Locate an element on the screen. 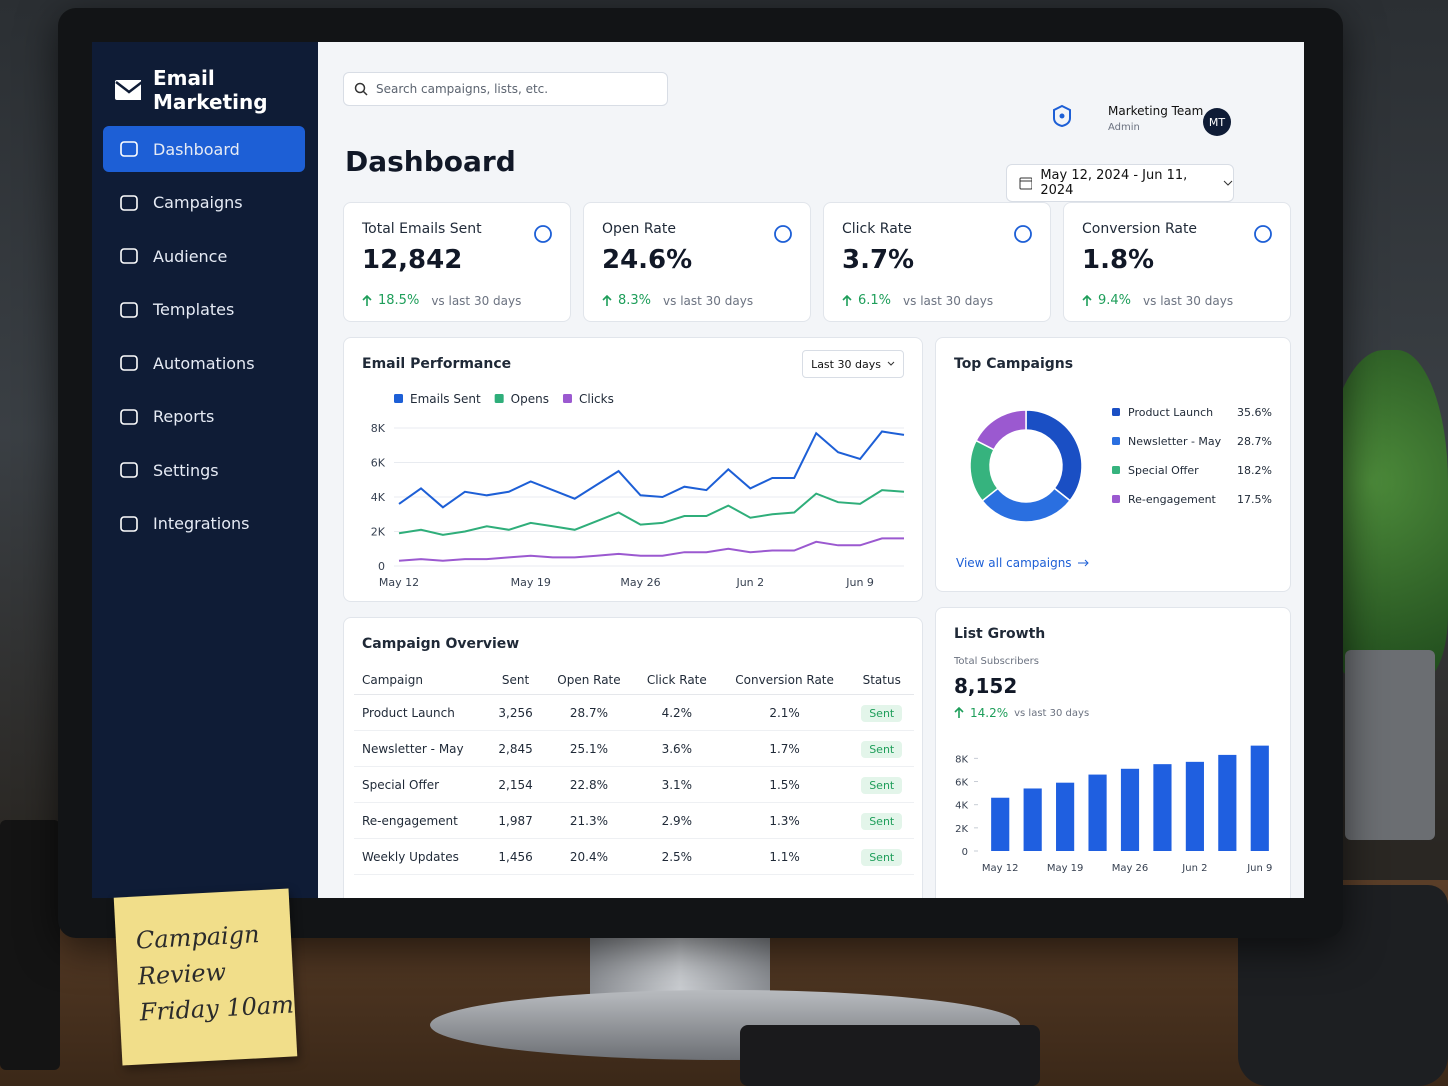 The width and height of the screenshot is (1448, 1086). kpi-label: Conversion Rate is located at coordinates (1140, 229).